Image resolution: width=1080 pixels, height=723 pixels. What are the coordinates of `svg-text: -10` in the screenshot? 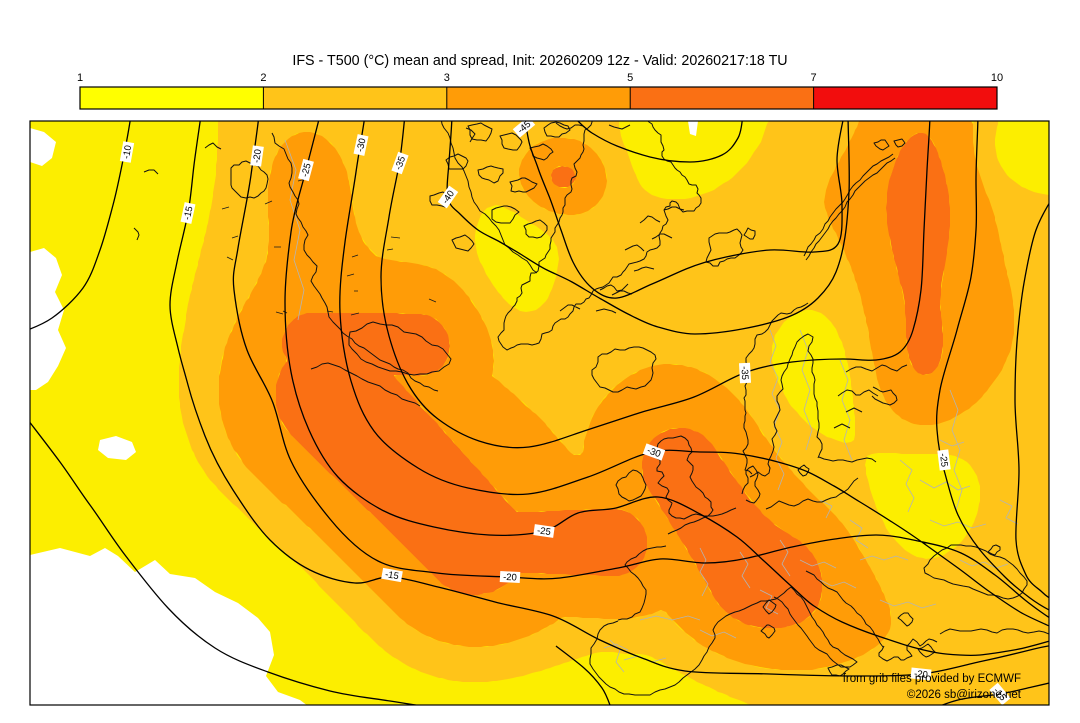 It's located at (127, 151).